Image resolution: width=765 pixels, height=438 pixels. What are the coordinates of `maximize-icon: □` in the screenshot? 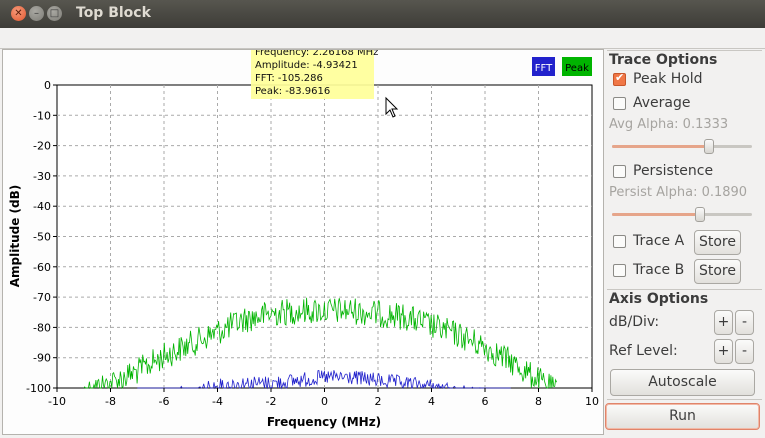 It's located at (54, 13).